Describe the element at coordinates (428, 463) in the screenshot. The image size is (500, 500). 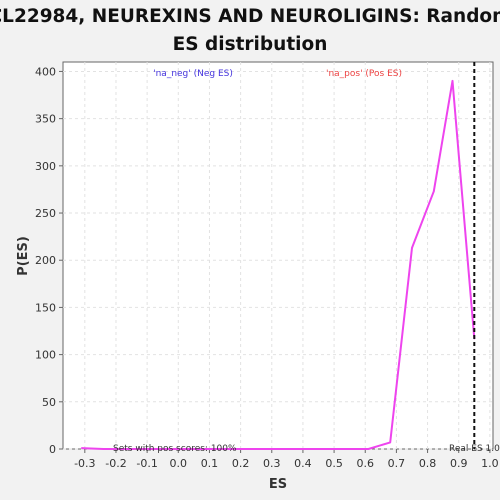
I see `x-tick-label: 0.8` at that location.